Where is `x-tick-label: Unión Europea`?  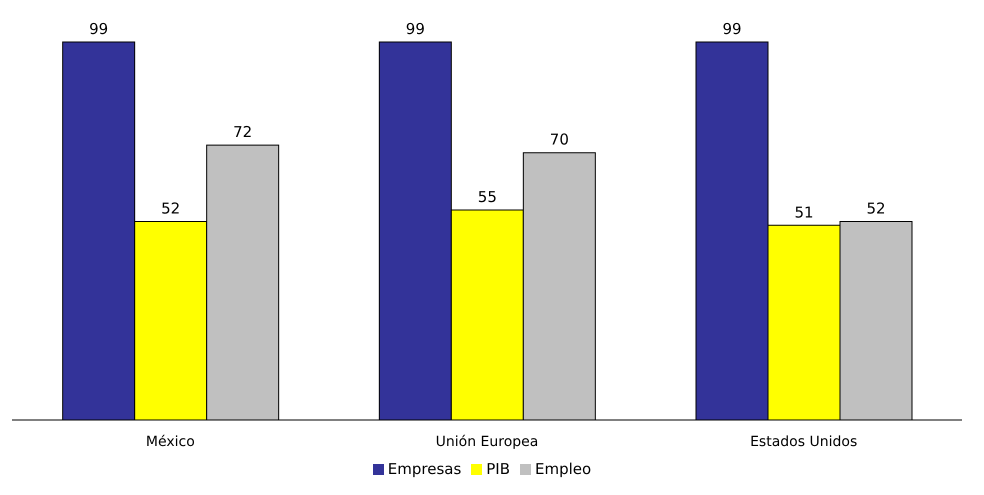 x-tick-label: Unión Europea is located at coordinates (487, 442).